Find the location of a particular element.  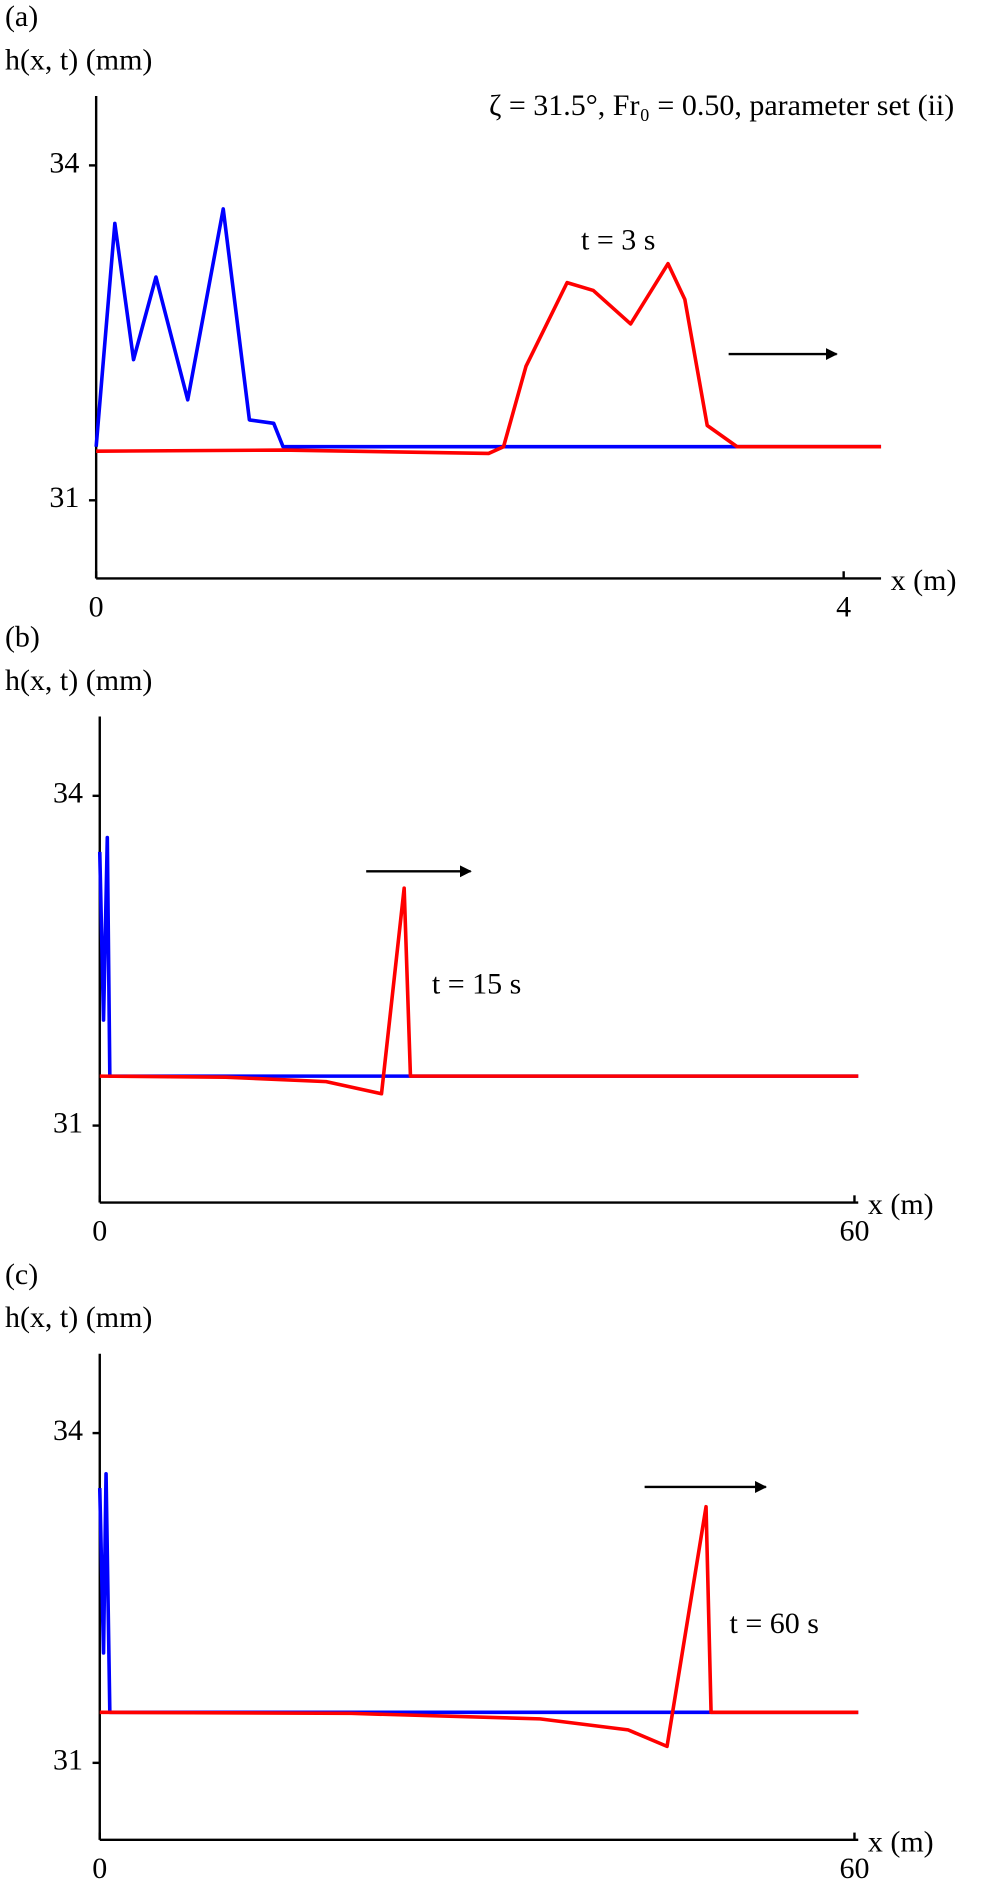

x-tick-label: 4 is located at coordinates (843, 607).